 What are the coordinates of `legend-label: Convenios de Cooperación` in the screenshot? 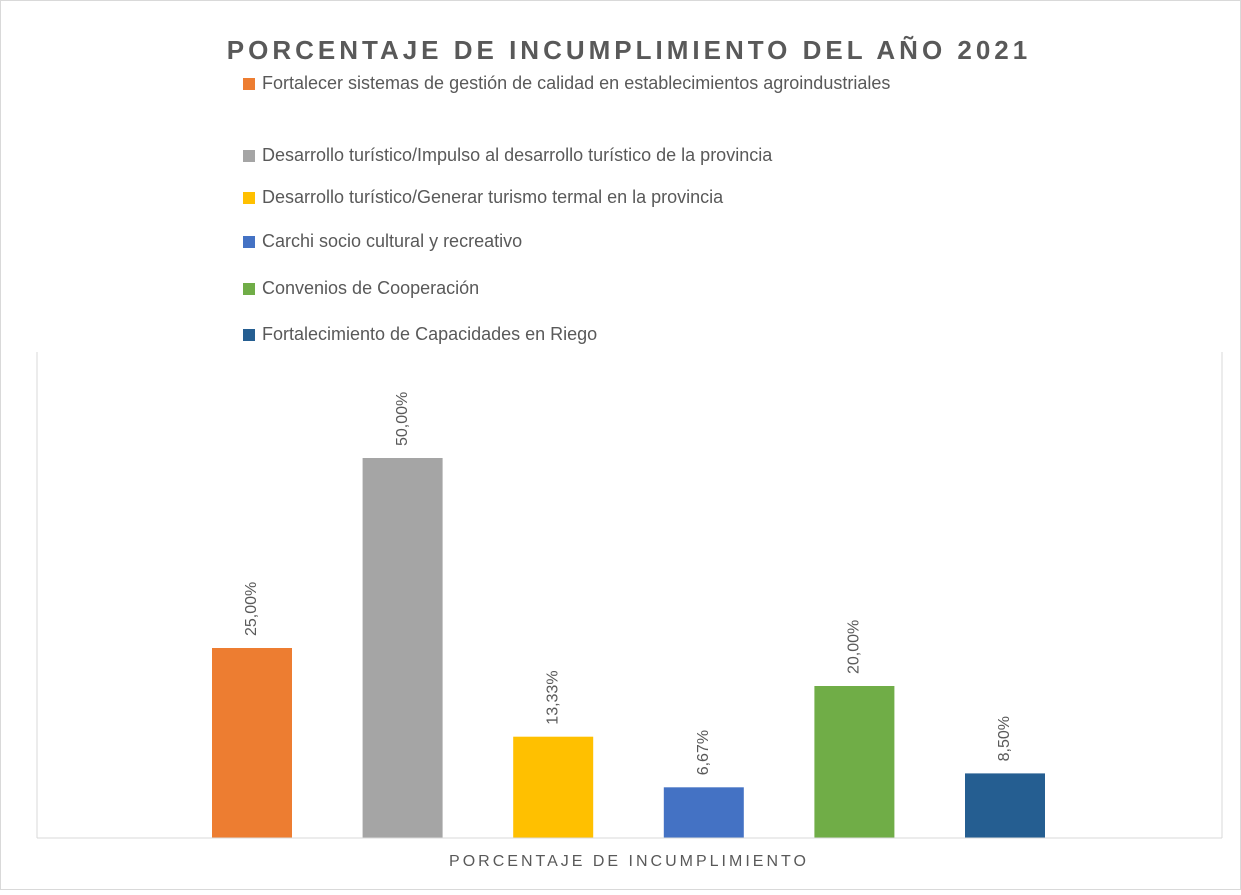 It's located at (370, 288).